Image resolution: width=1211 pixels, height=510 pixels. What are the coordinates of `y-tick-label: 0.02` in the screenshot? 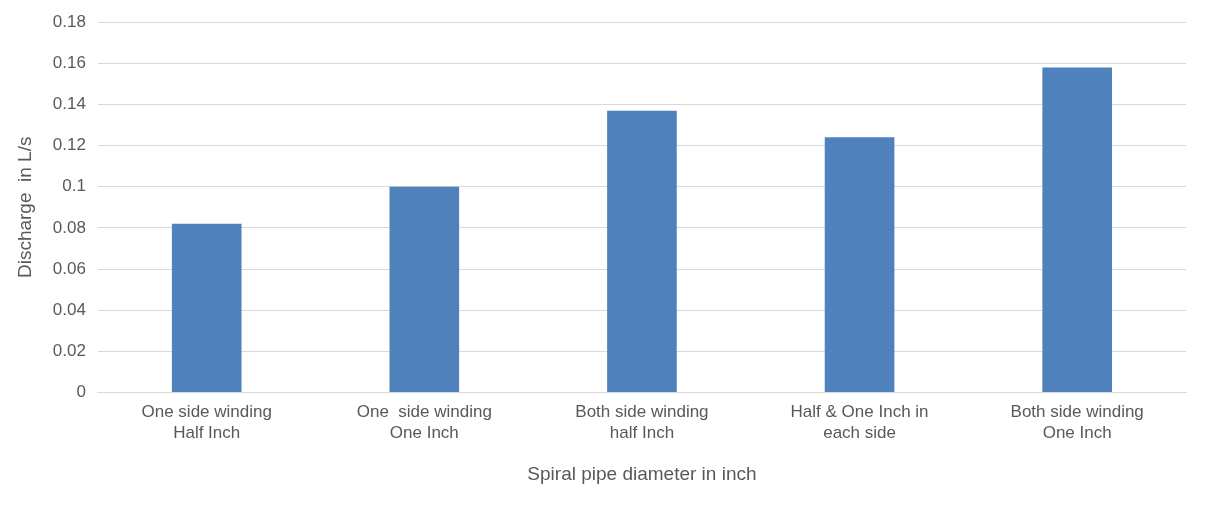 It's located at (69, 350).